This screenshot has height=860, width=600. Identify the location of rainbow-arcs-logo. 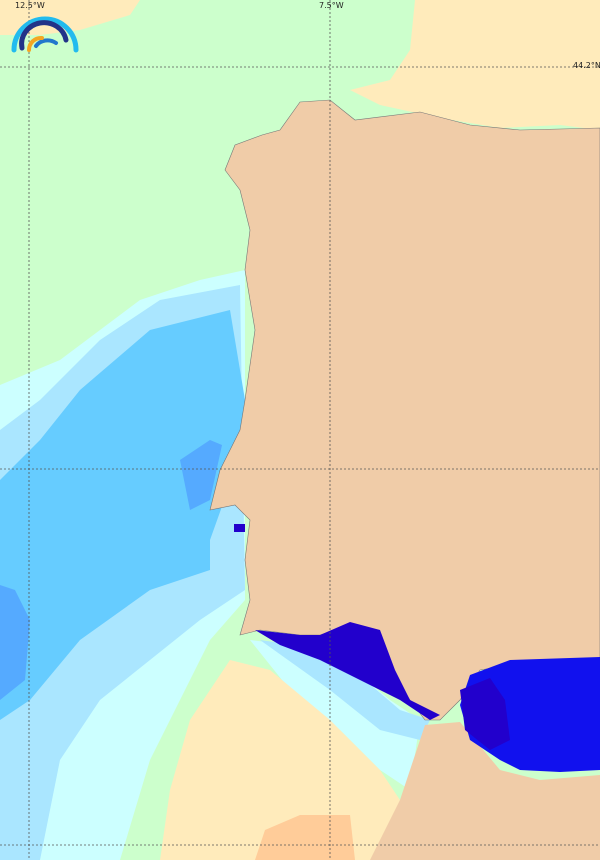
(45, 34).